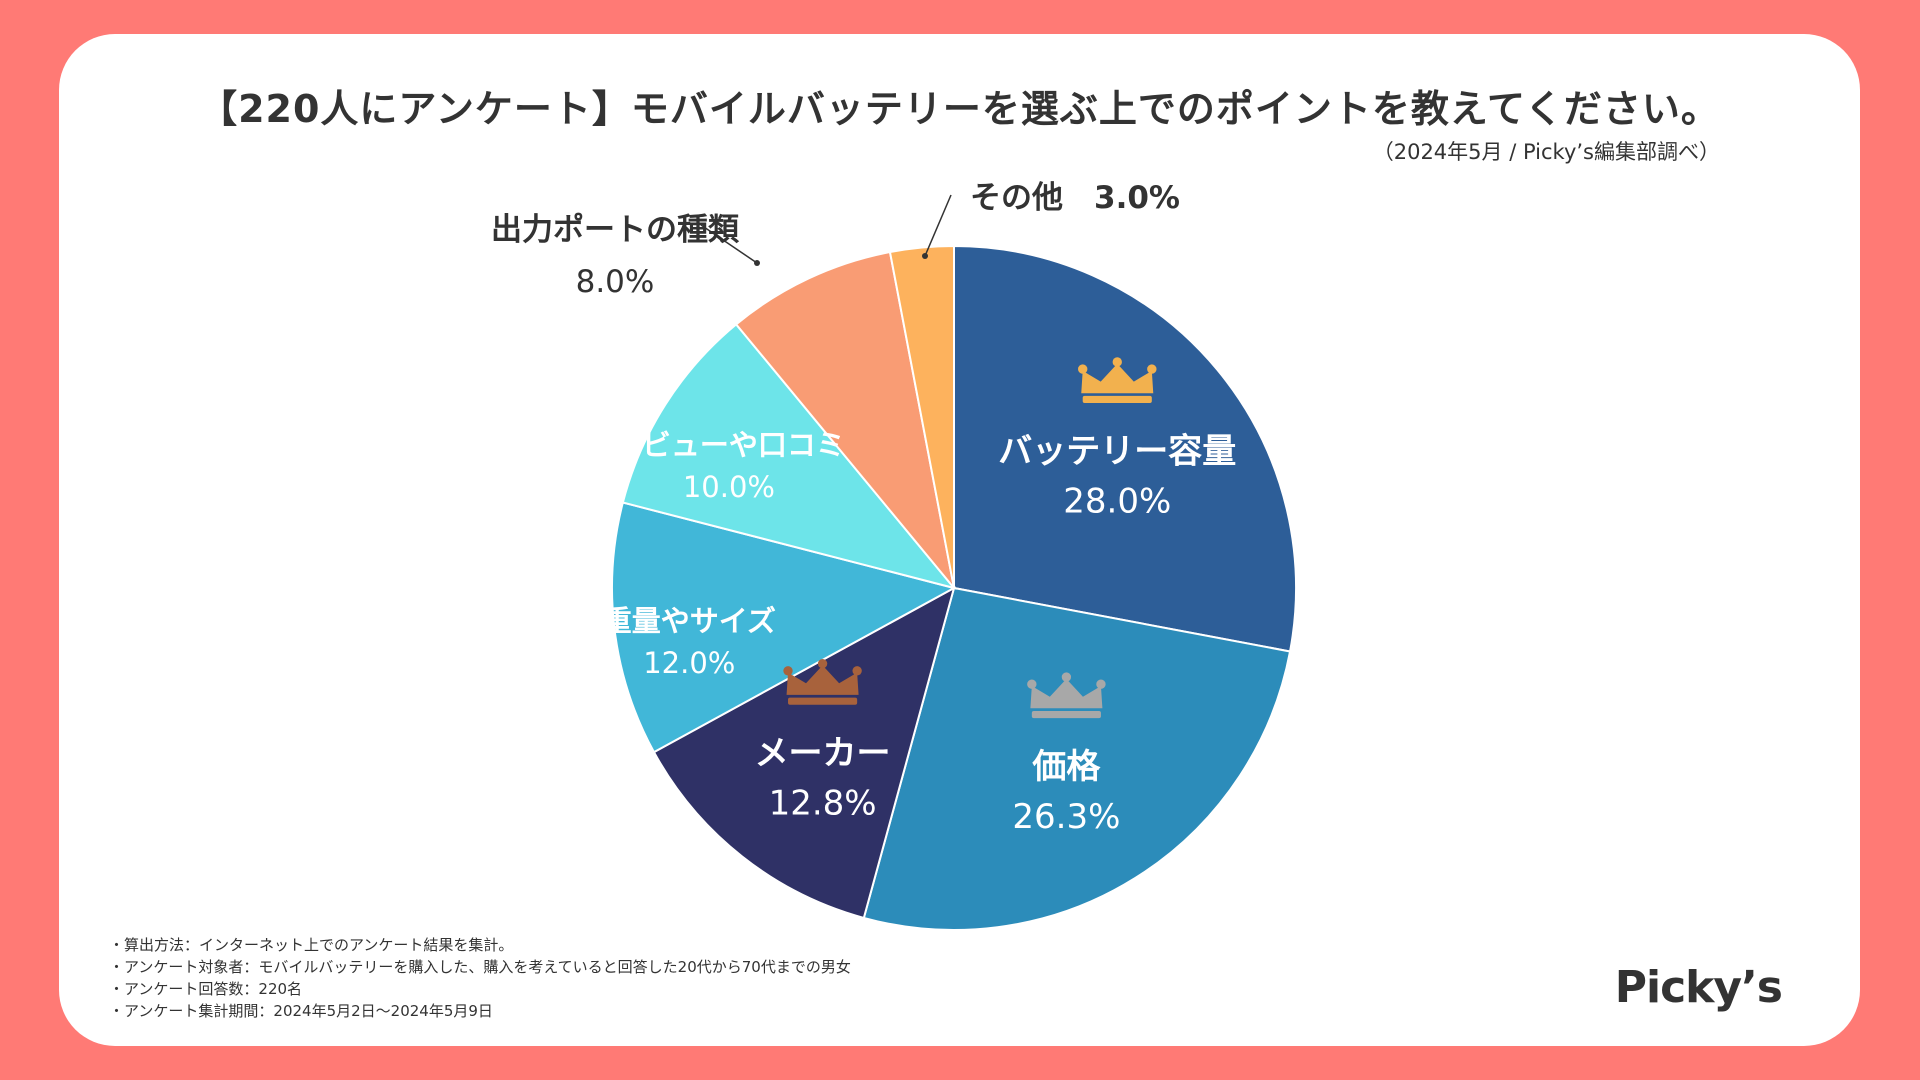 The height and width of the screenshot is (1080, 1920). What do you see at coordinates (959, 109) in the screenshot?
I see `chart-title: 【220人にアンケート】モバイルバッテリーを選ぶ上でのポイントを教えてください。` at bounding box center [959, 109].